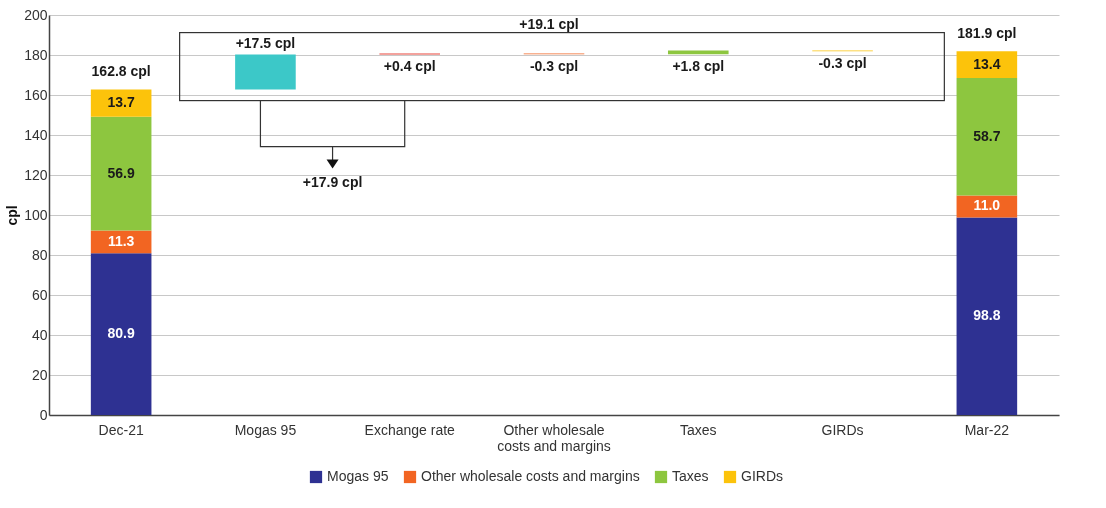 The width and height of the screenshot is (1106, 508). What do you see at coordinates (36, 214) in the screenshot?
I see `y-tick-label: 100` at bounding box center [36, 214].